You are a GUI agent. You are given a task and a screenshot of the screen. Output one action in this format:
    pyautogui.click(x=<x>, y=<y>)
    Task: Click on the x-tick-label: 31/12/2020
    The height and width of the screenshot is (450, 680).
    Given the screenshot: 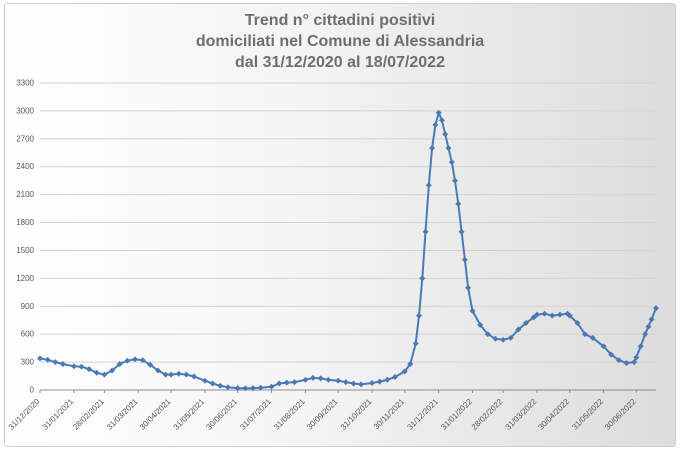 What is the action you would take?
    pyautogui.click(x=24, y=414)
    